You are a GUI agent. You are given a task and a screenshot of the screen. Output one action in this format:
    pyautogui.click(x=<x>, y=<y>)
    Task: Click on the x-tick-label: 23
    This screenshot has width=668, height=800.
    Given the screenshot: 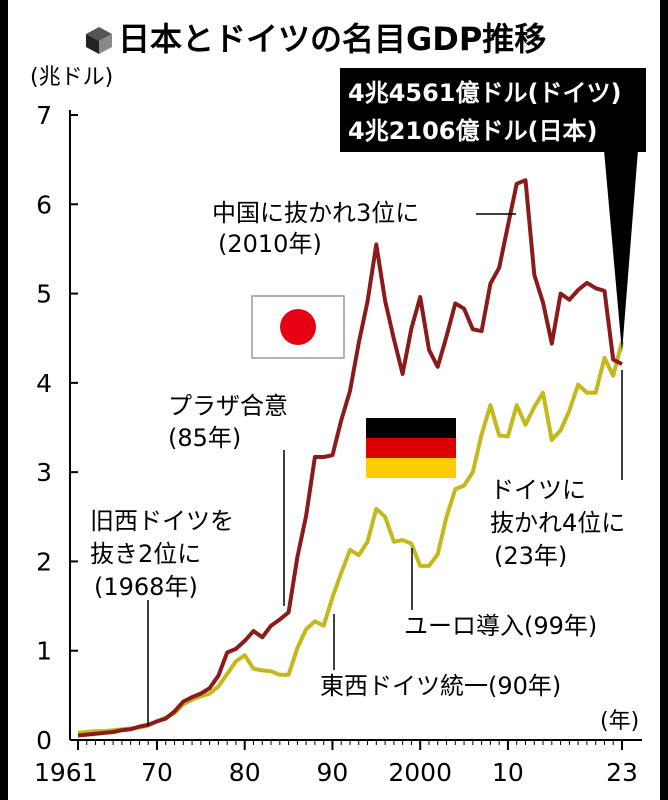 What is the action you would take?
    pyautogui.click(x=622, y=772)
    